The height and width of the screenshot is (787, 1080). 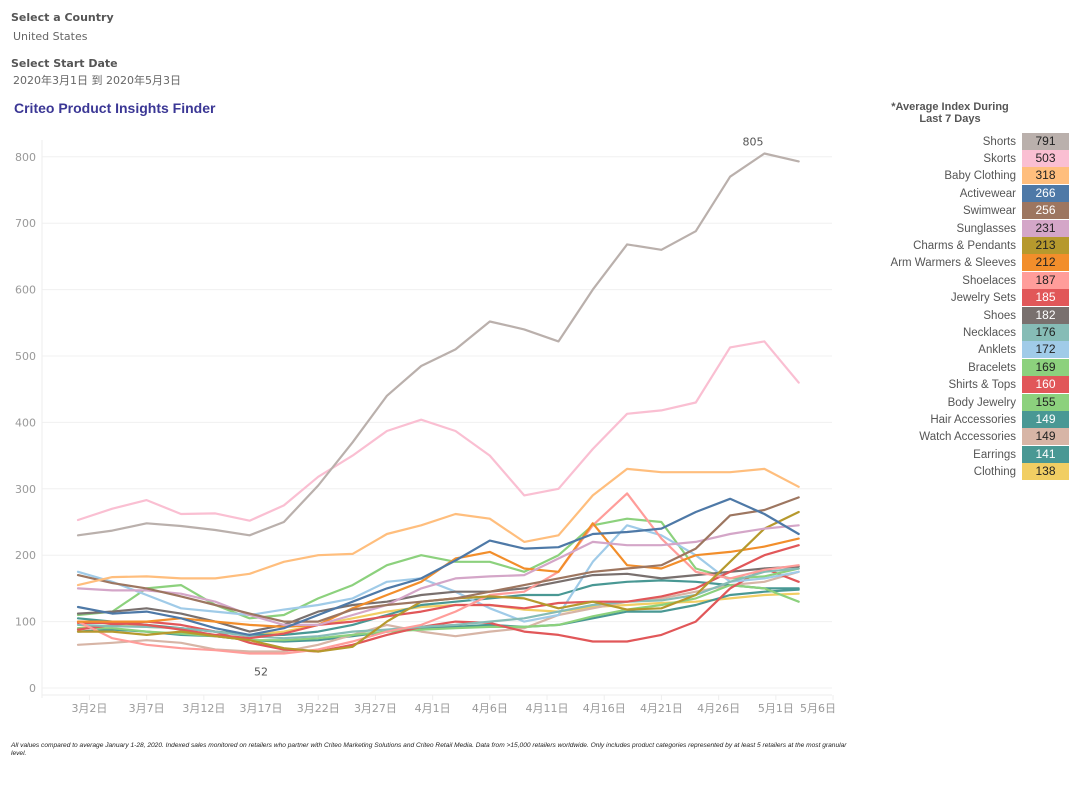 What do you see at coordinates (1045, 472) in the screenshot?
I see `legend-item-value: 138` at bounding box center [1045, 472].